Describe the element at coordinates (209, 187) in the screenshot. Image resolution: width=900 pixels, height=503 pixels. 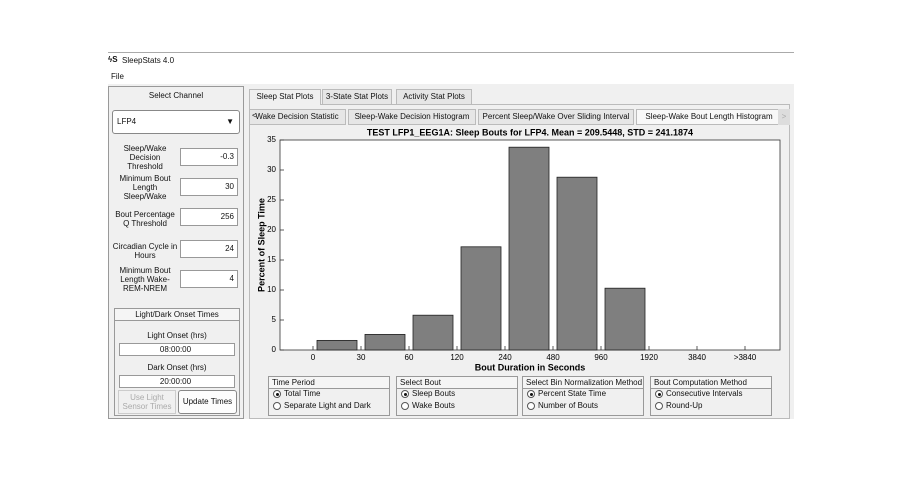
I see `field-input: 30` at that location.